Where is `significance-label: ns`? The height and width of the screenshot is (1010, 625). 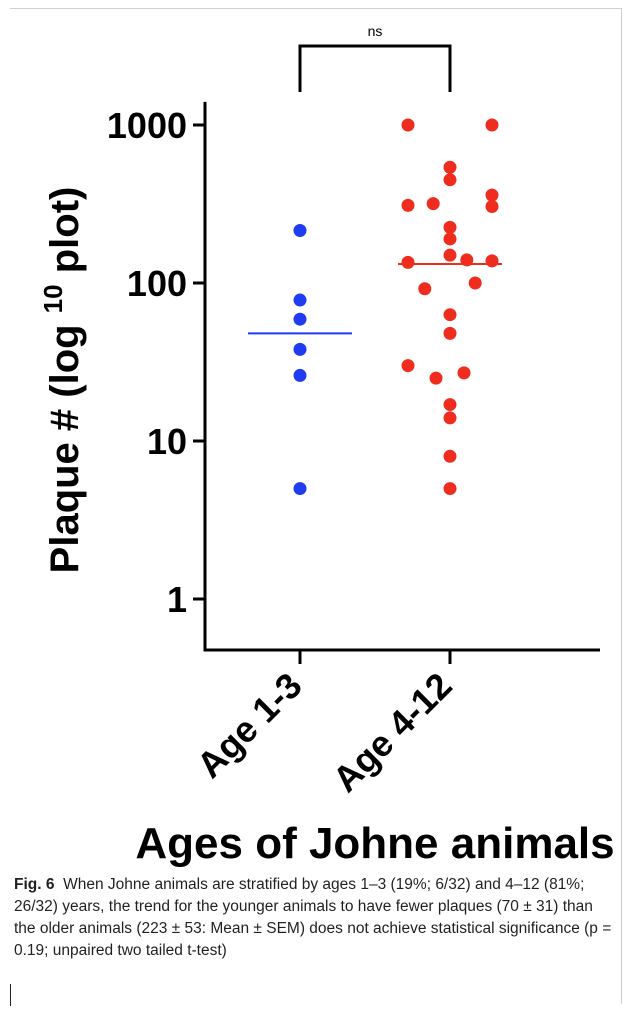
significance-label: ns is located at coordinates (375, 31).